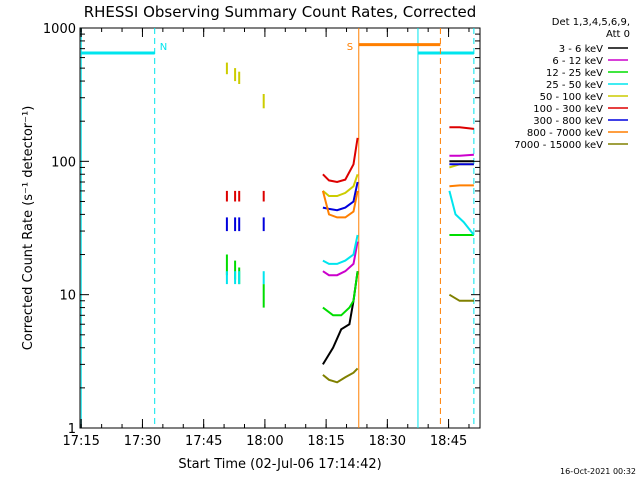 The image size is (640, 480). Describe the element at coordinates (387, 441) in the screenshot. I see `x-tick-label: 18:30` at that location.